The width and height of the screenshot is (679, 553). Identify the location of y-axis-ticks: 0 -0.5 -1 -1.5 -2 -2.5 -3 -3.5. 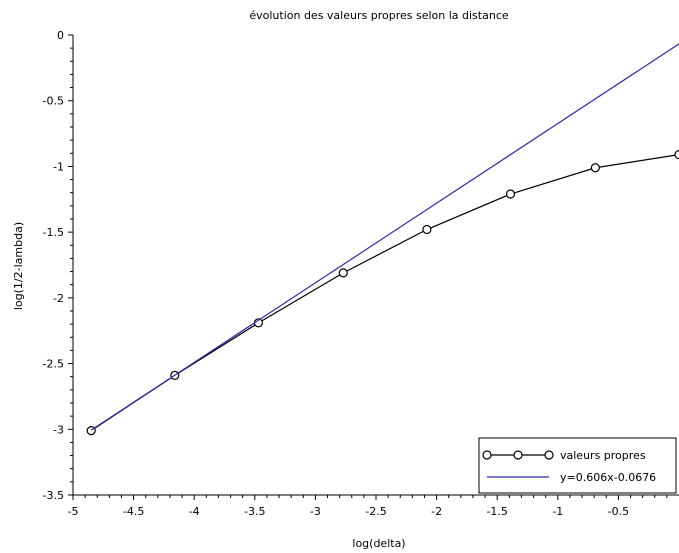
(58, 265).